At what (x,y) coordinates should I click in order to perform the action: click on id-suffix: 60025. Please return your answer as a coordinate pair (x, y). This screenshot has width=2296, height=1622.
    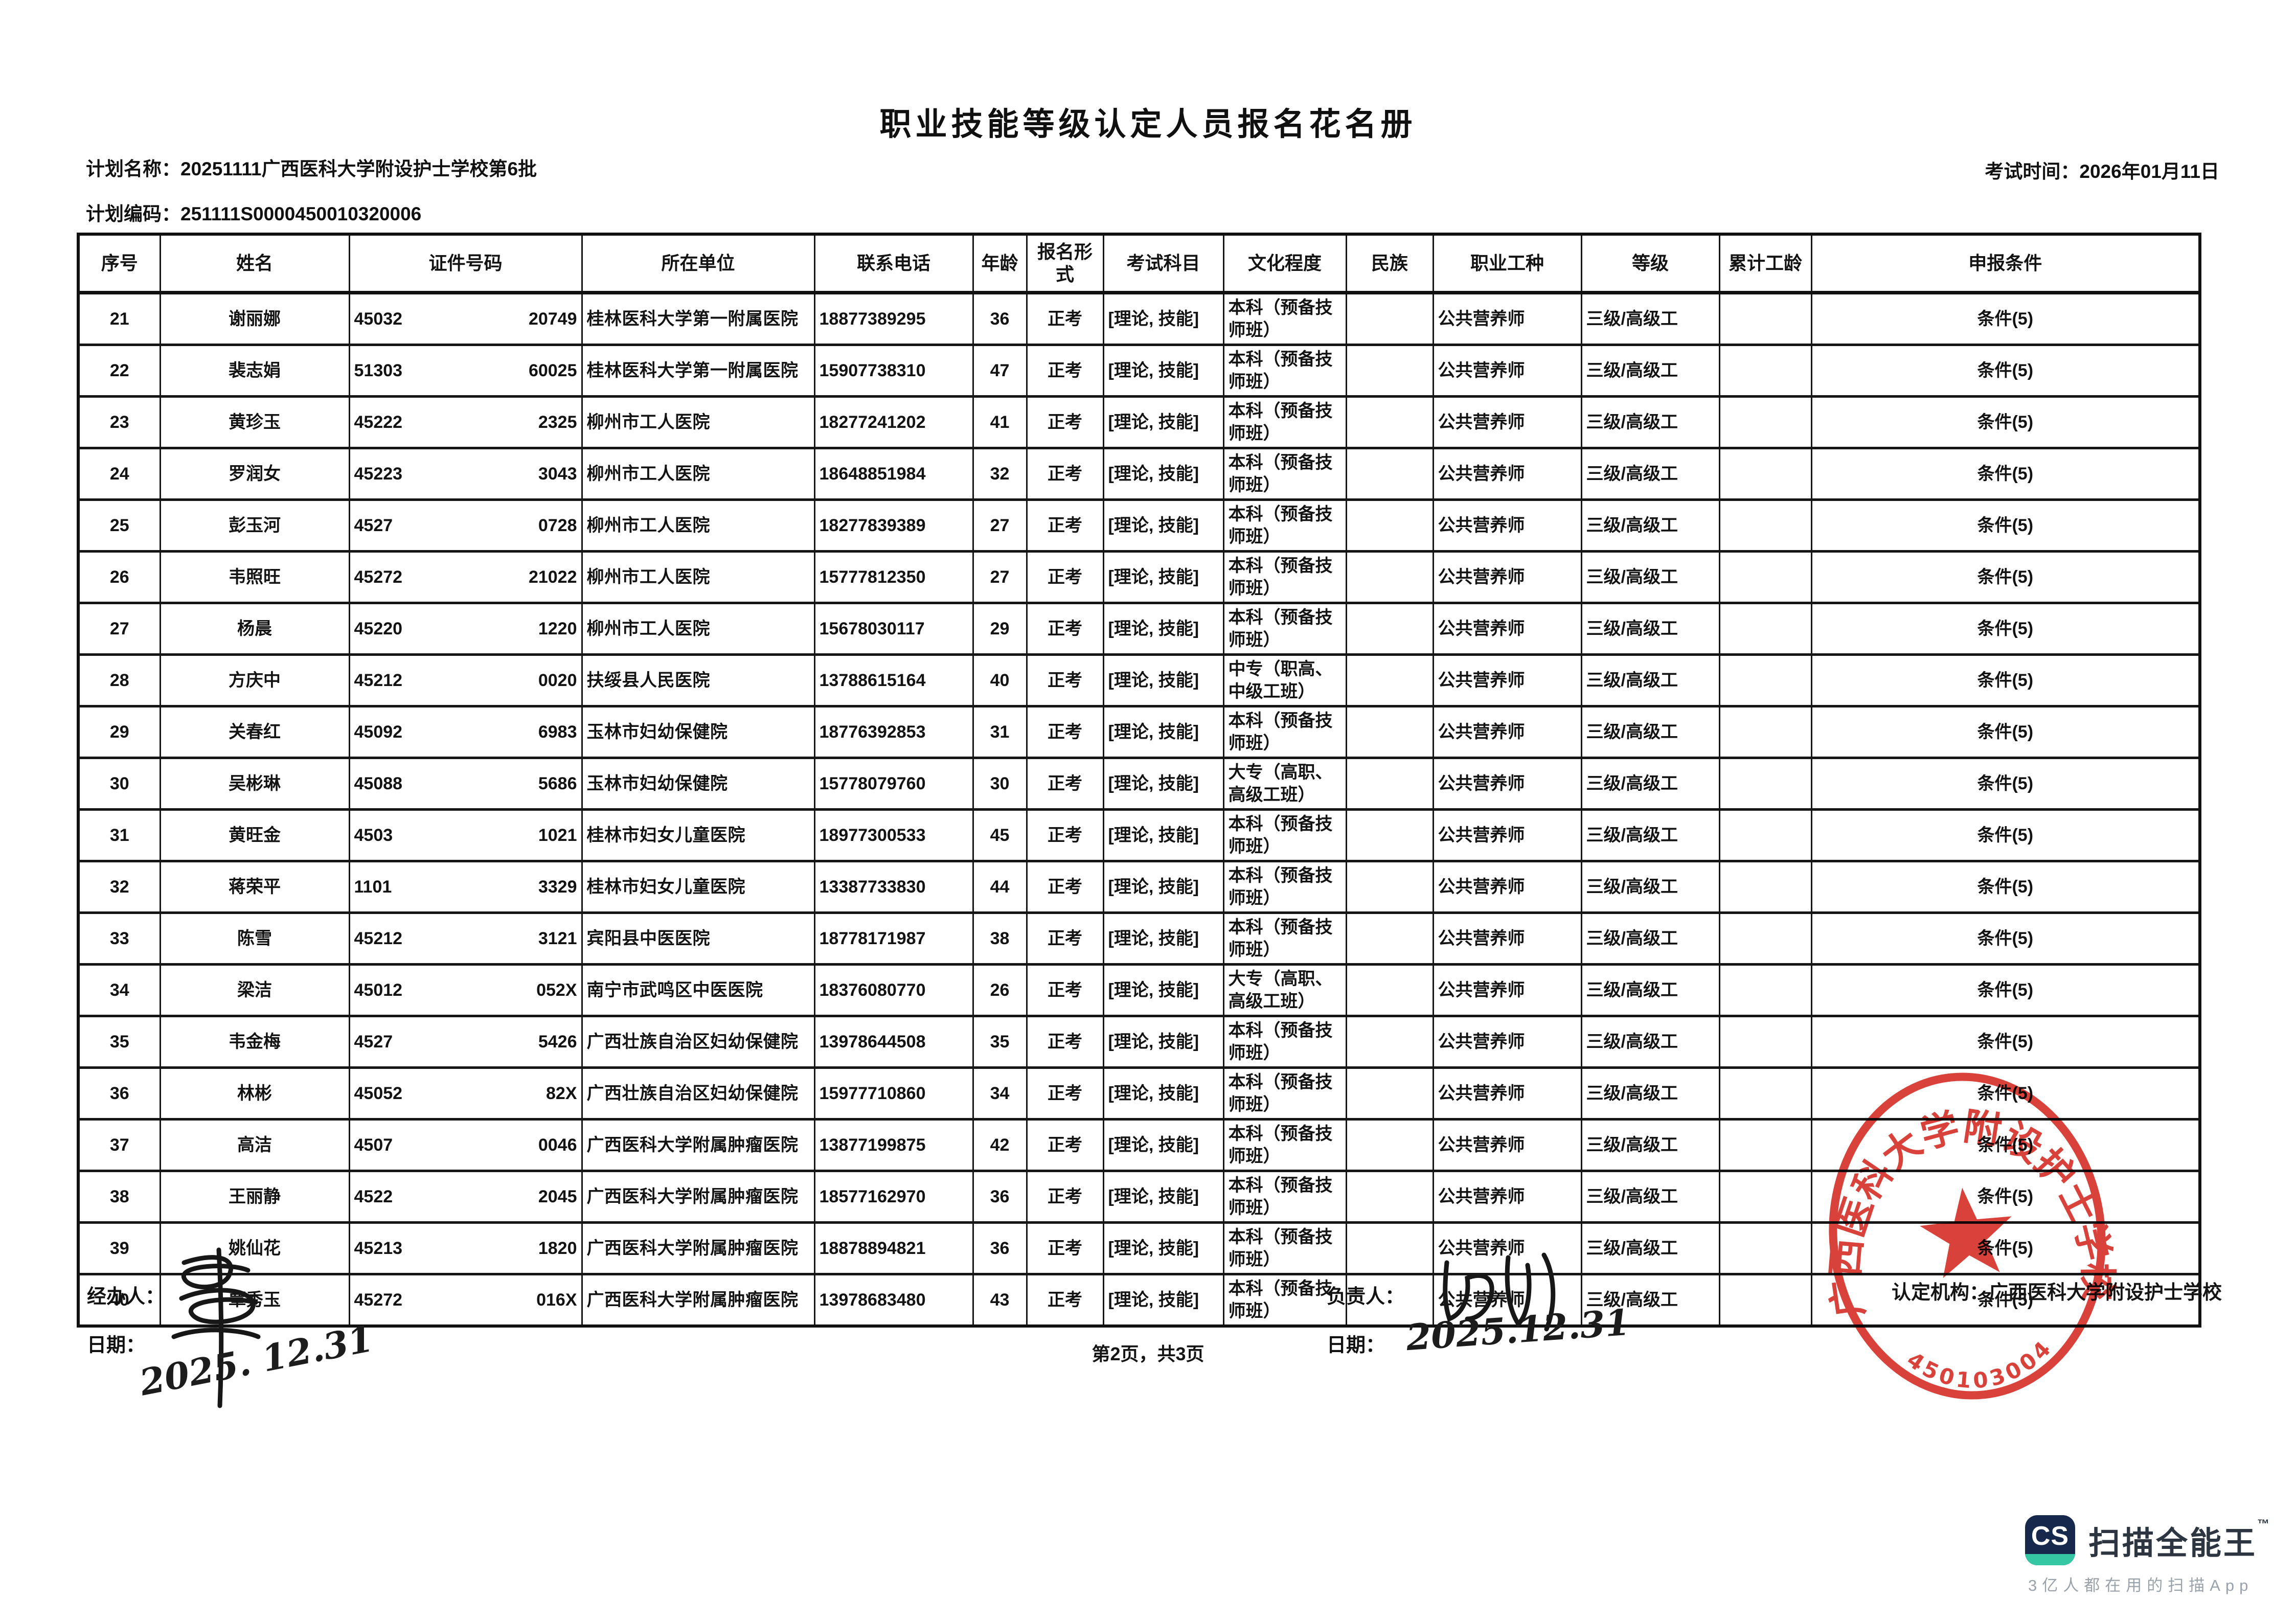
    Looking at the image, I should click on (552, 370).